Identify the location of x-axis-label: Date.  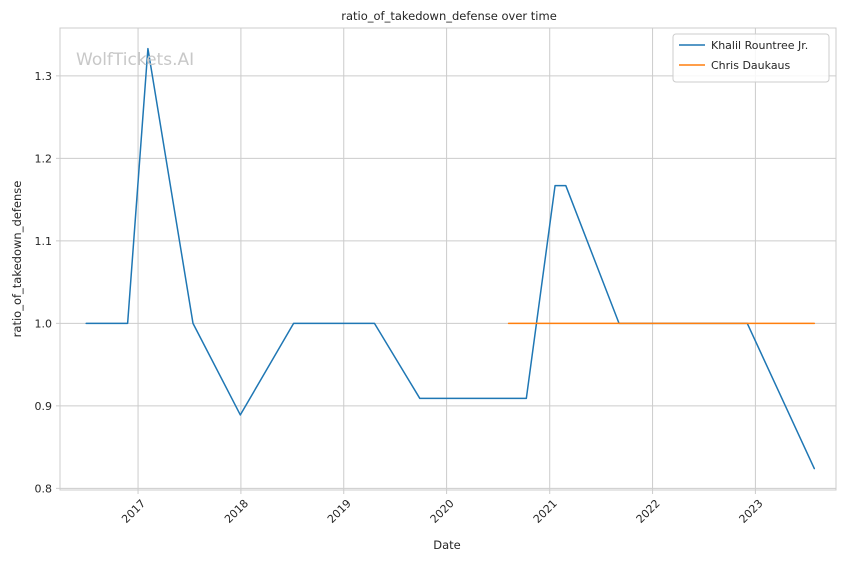
(447, 545).